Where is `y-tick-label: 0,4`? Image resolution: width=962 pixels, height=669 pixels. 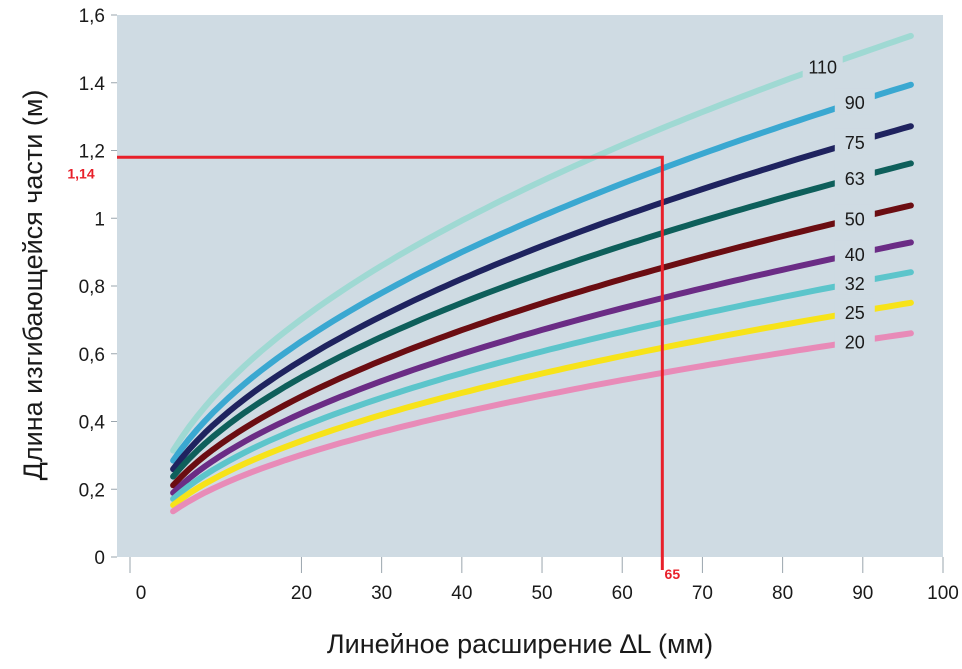 y-tick-label: 0,4 is located at coordinates (92, 423).